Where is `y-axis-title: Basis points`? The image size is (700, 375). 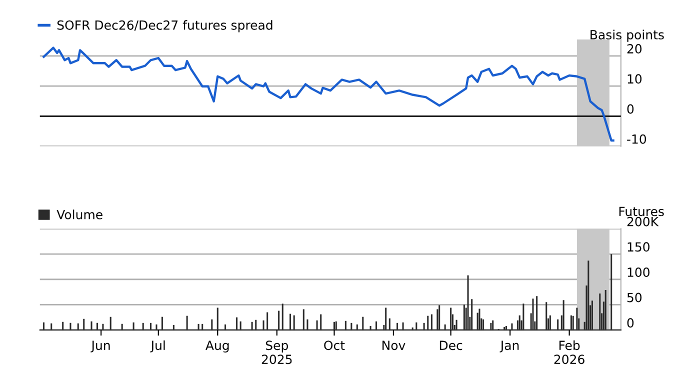
y-axis-title: Basis points is located at coordinates (627, 36).